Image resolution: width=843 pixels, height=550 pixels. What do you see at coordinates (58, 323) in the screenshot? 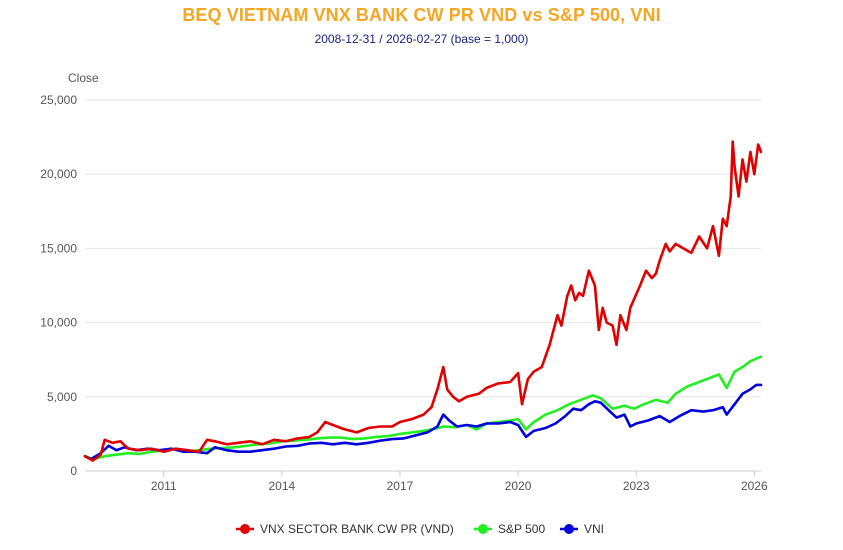
I see `y-tick-label: 10,000` at bounding box center [58, 323].